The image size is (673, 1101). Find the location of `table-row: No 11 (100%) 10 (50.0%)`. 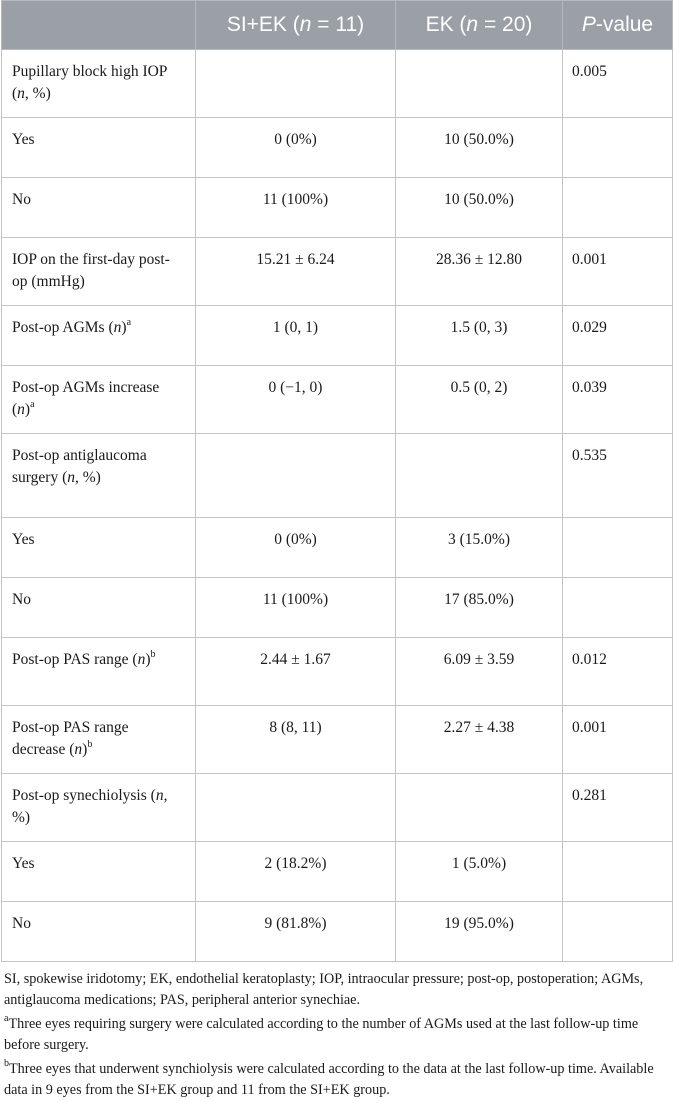

table-row: No 11 (100%) 10 (50.0%) is located at coordinates (337, 207).